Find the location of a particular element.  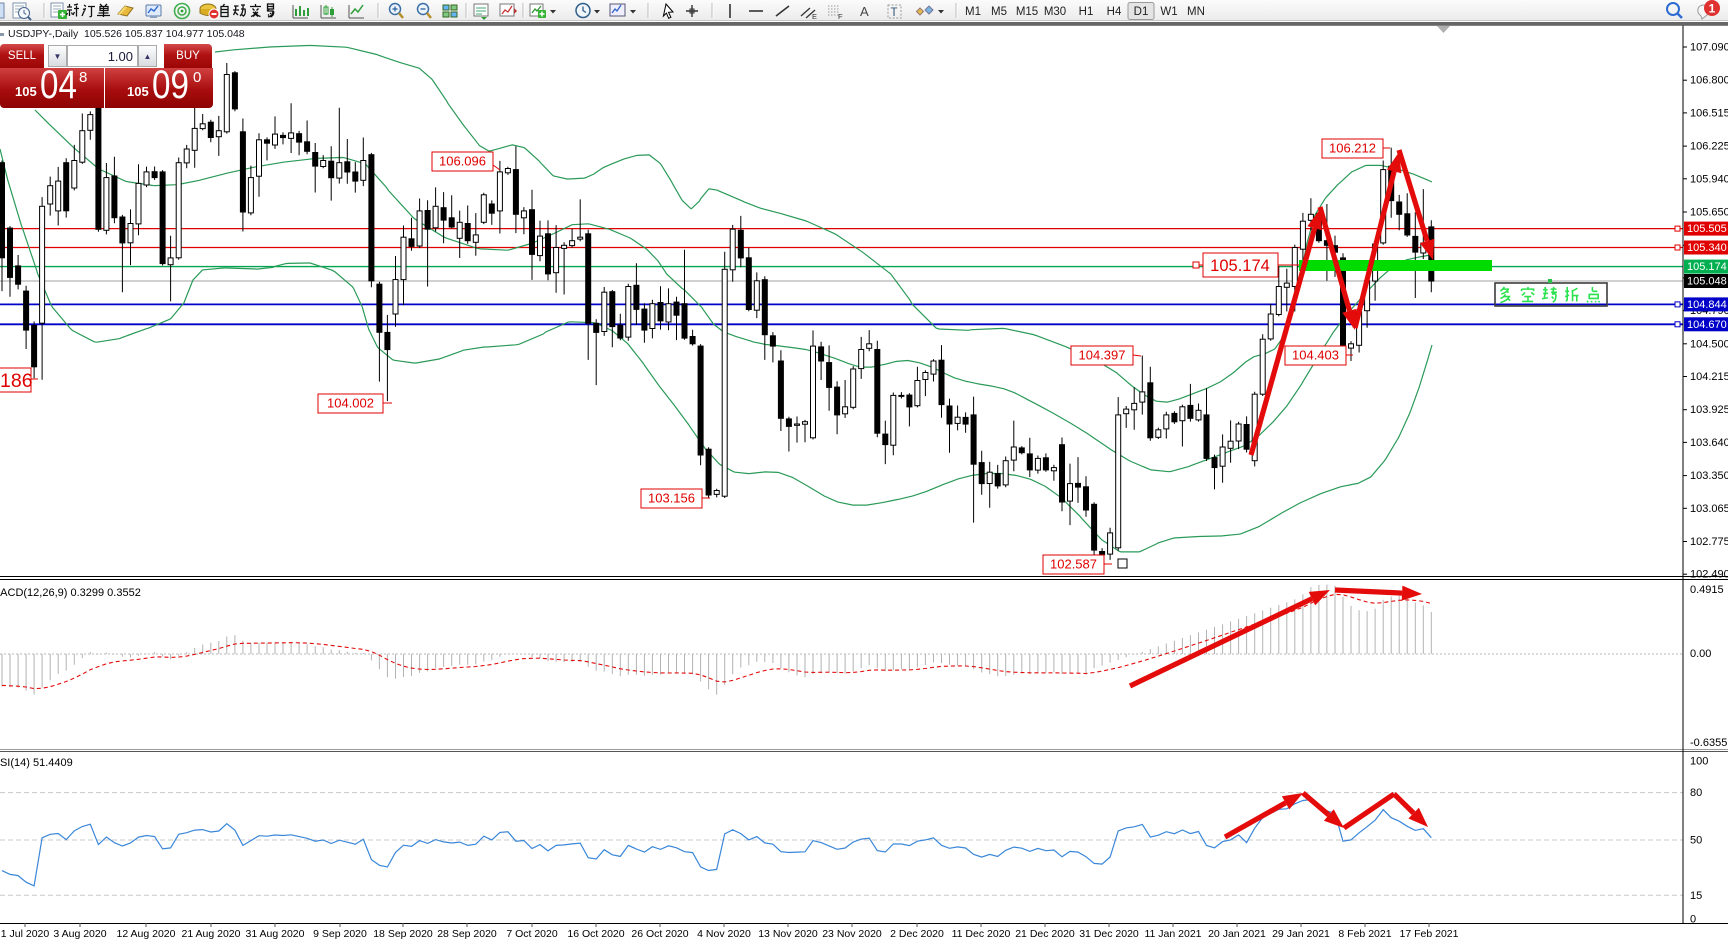

svg-text: 0 is located at coordinates (1693, 920).